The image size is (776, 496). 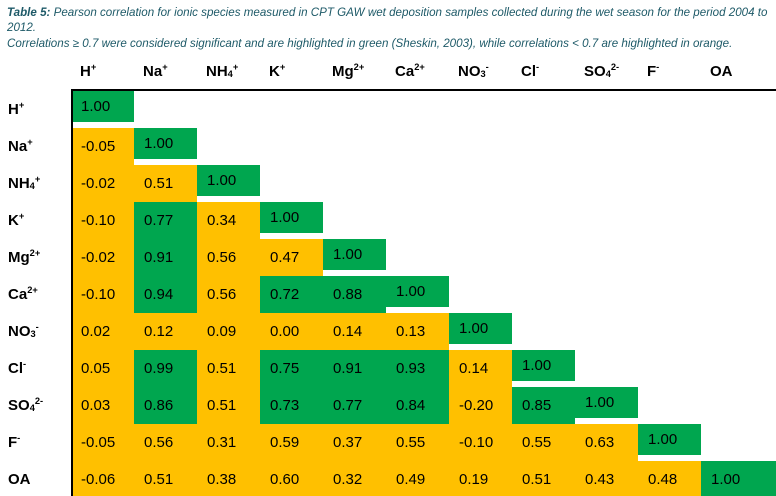 What do you see at coordinates (417, 442) in the screenshot?
I see `correlation-cell: 0.55` at bounding box center [417, 442].